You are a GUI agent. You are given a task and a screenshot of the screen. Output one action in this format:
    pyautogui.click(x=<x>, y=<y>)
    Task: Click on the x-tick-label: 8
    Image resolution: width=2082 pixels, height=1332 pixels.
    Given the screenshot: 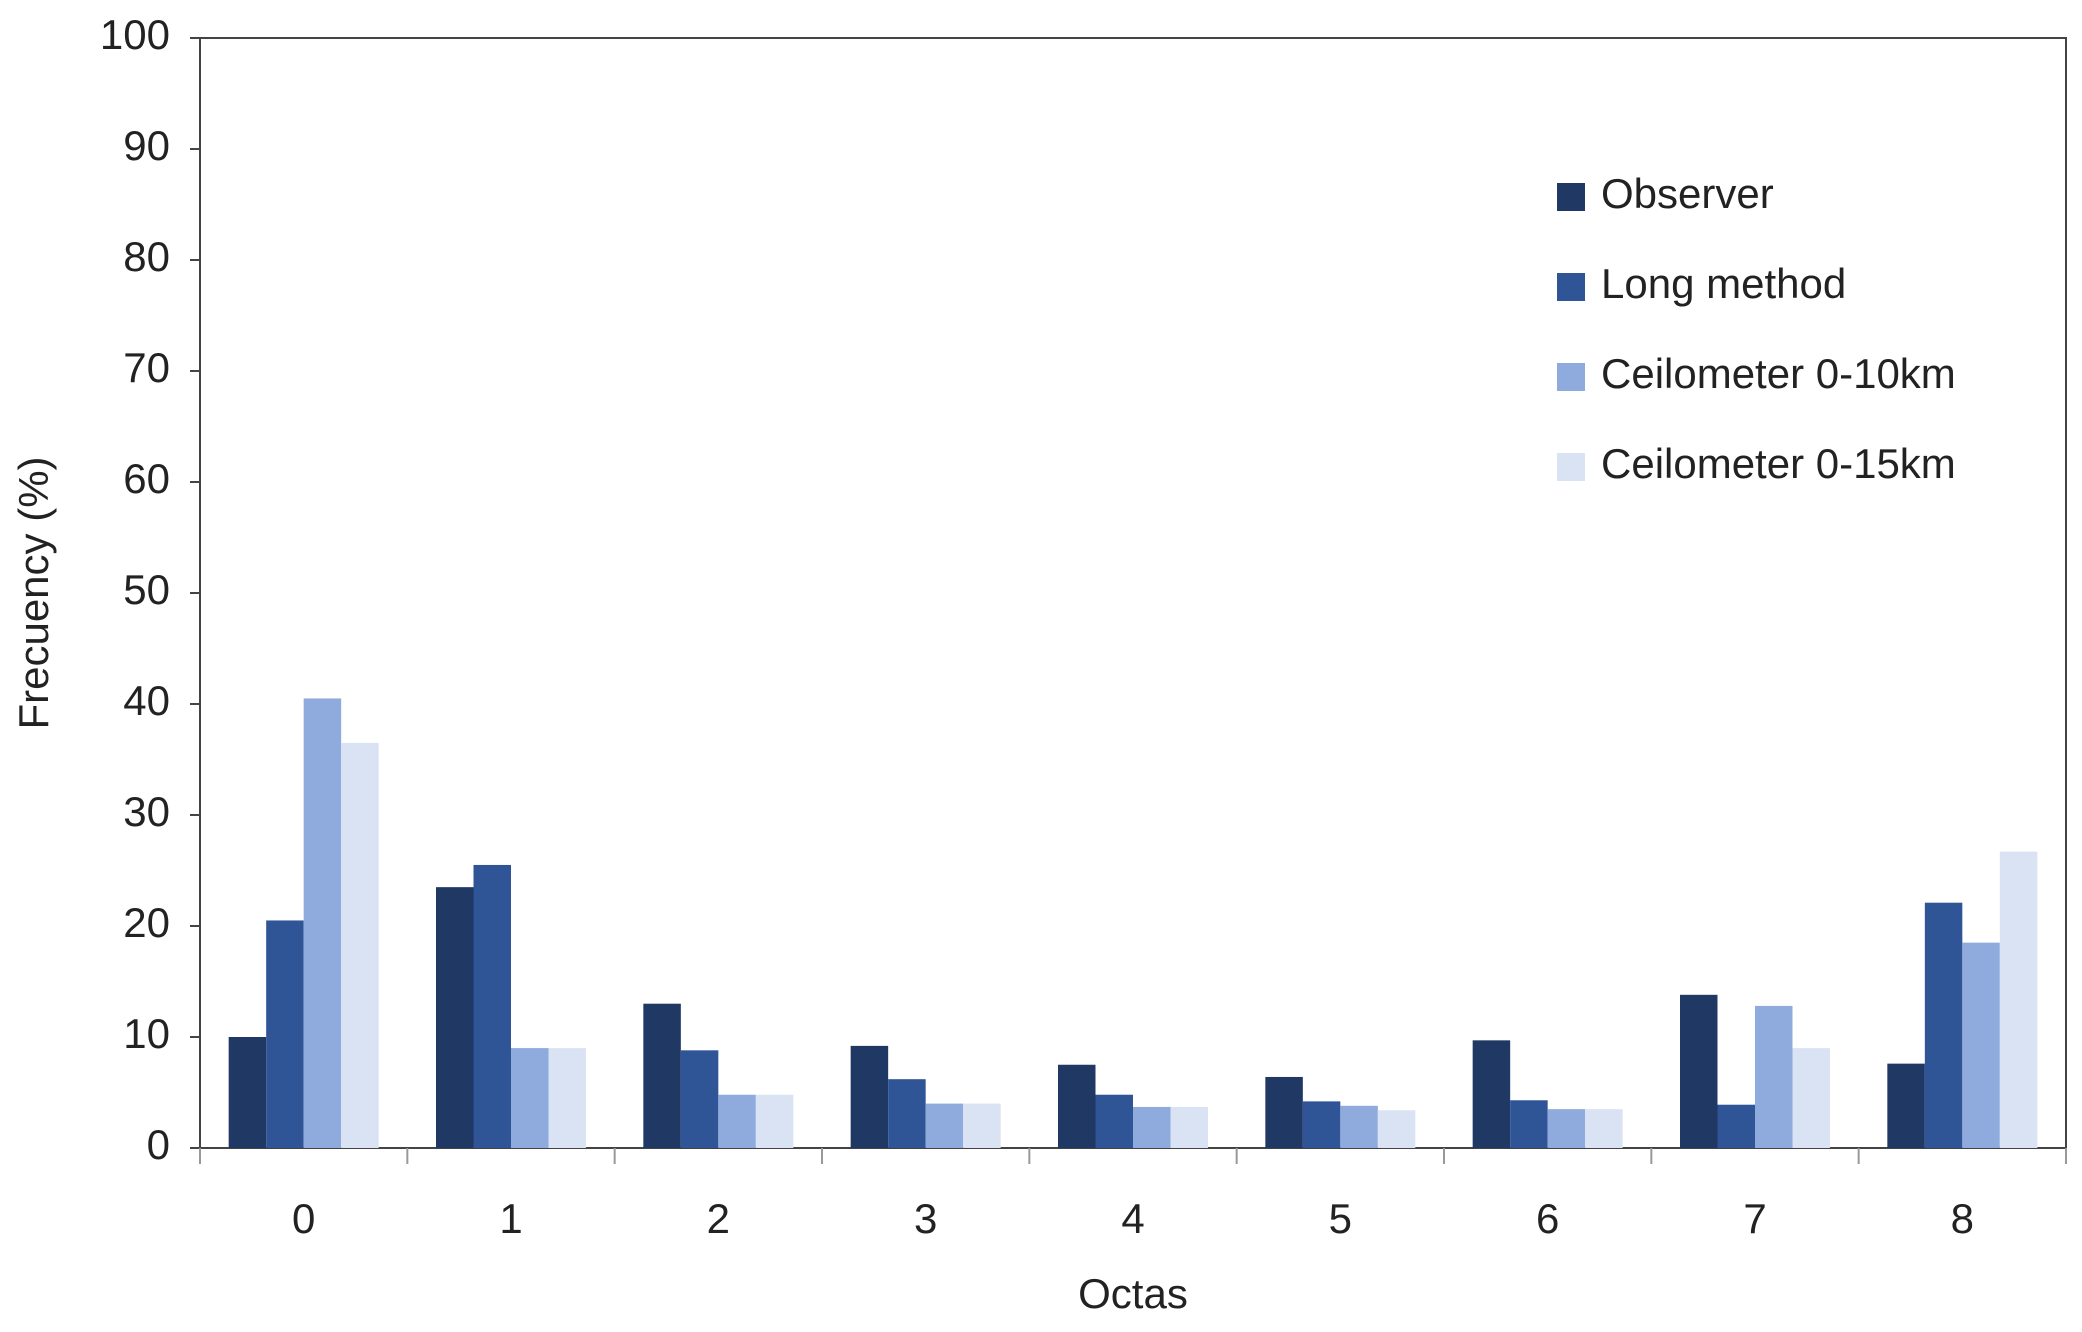 What is the action you would take?
    pyautogui.click(x=1962, y=1218)
    